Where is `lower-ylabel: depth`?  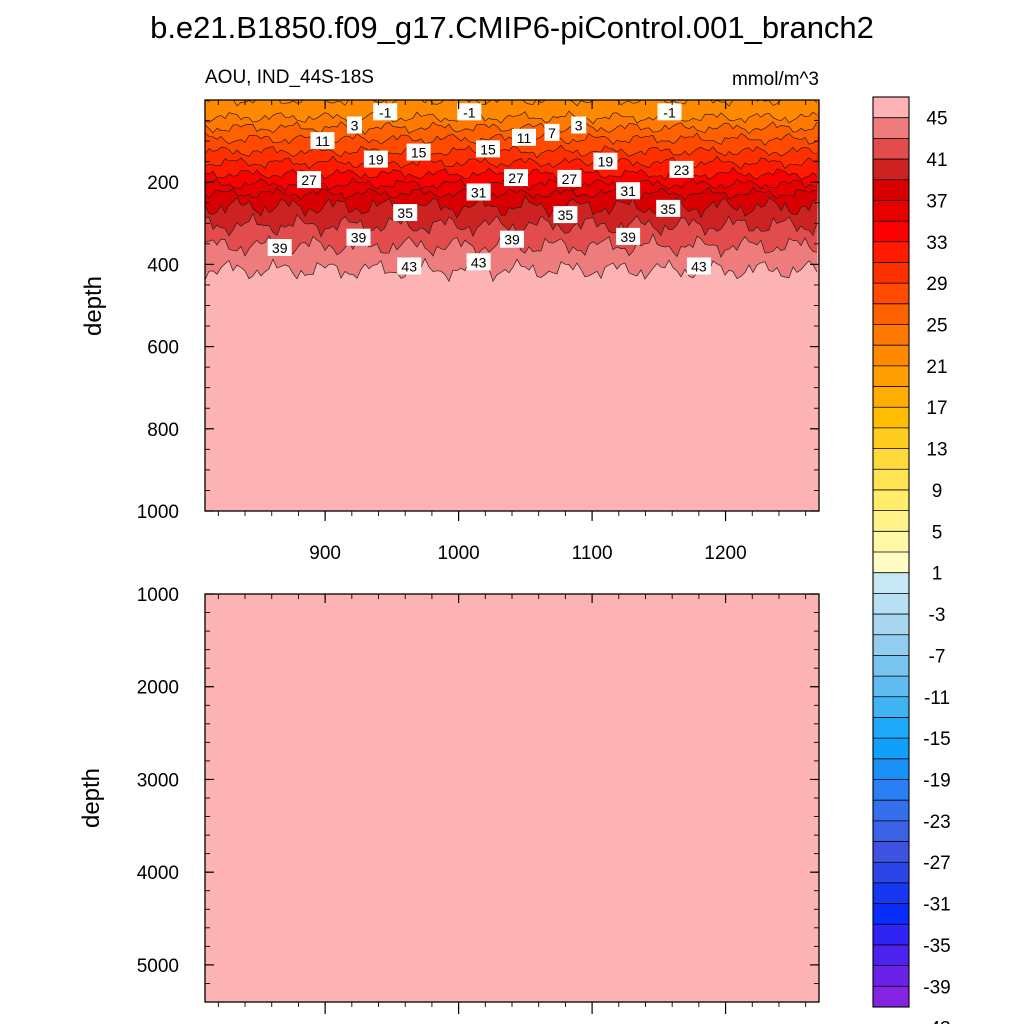
lower-ylabel: depth is located at coordinates (91, 798).